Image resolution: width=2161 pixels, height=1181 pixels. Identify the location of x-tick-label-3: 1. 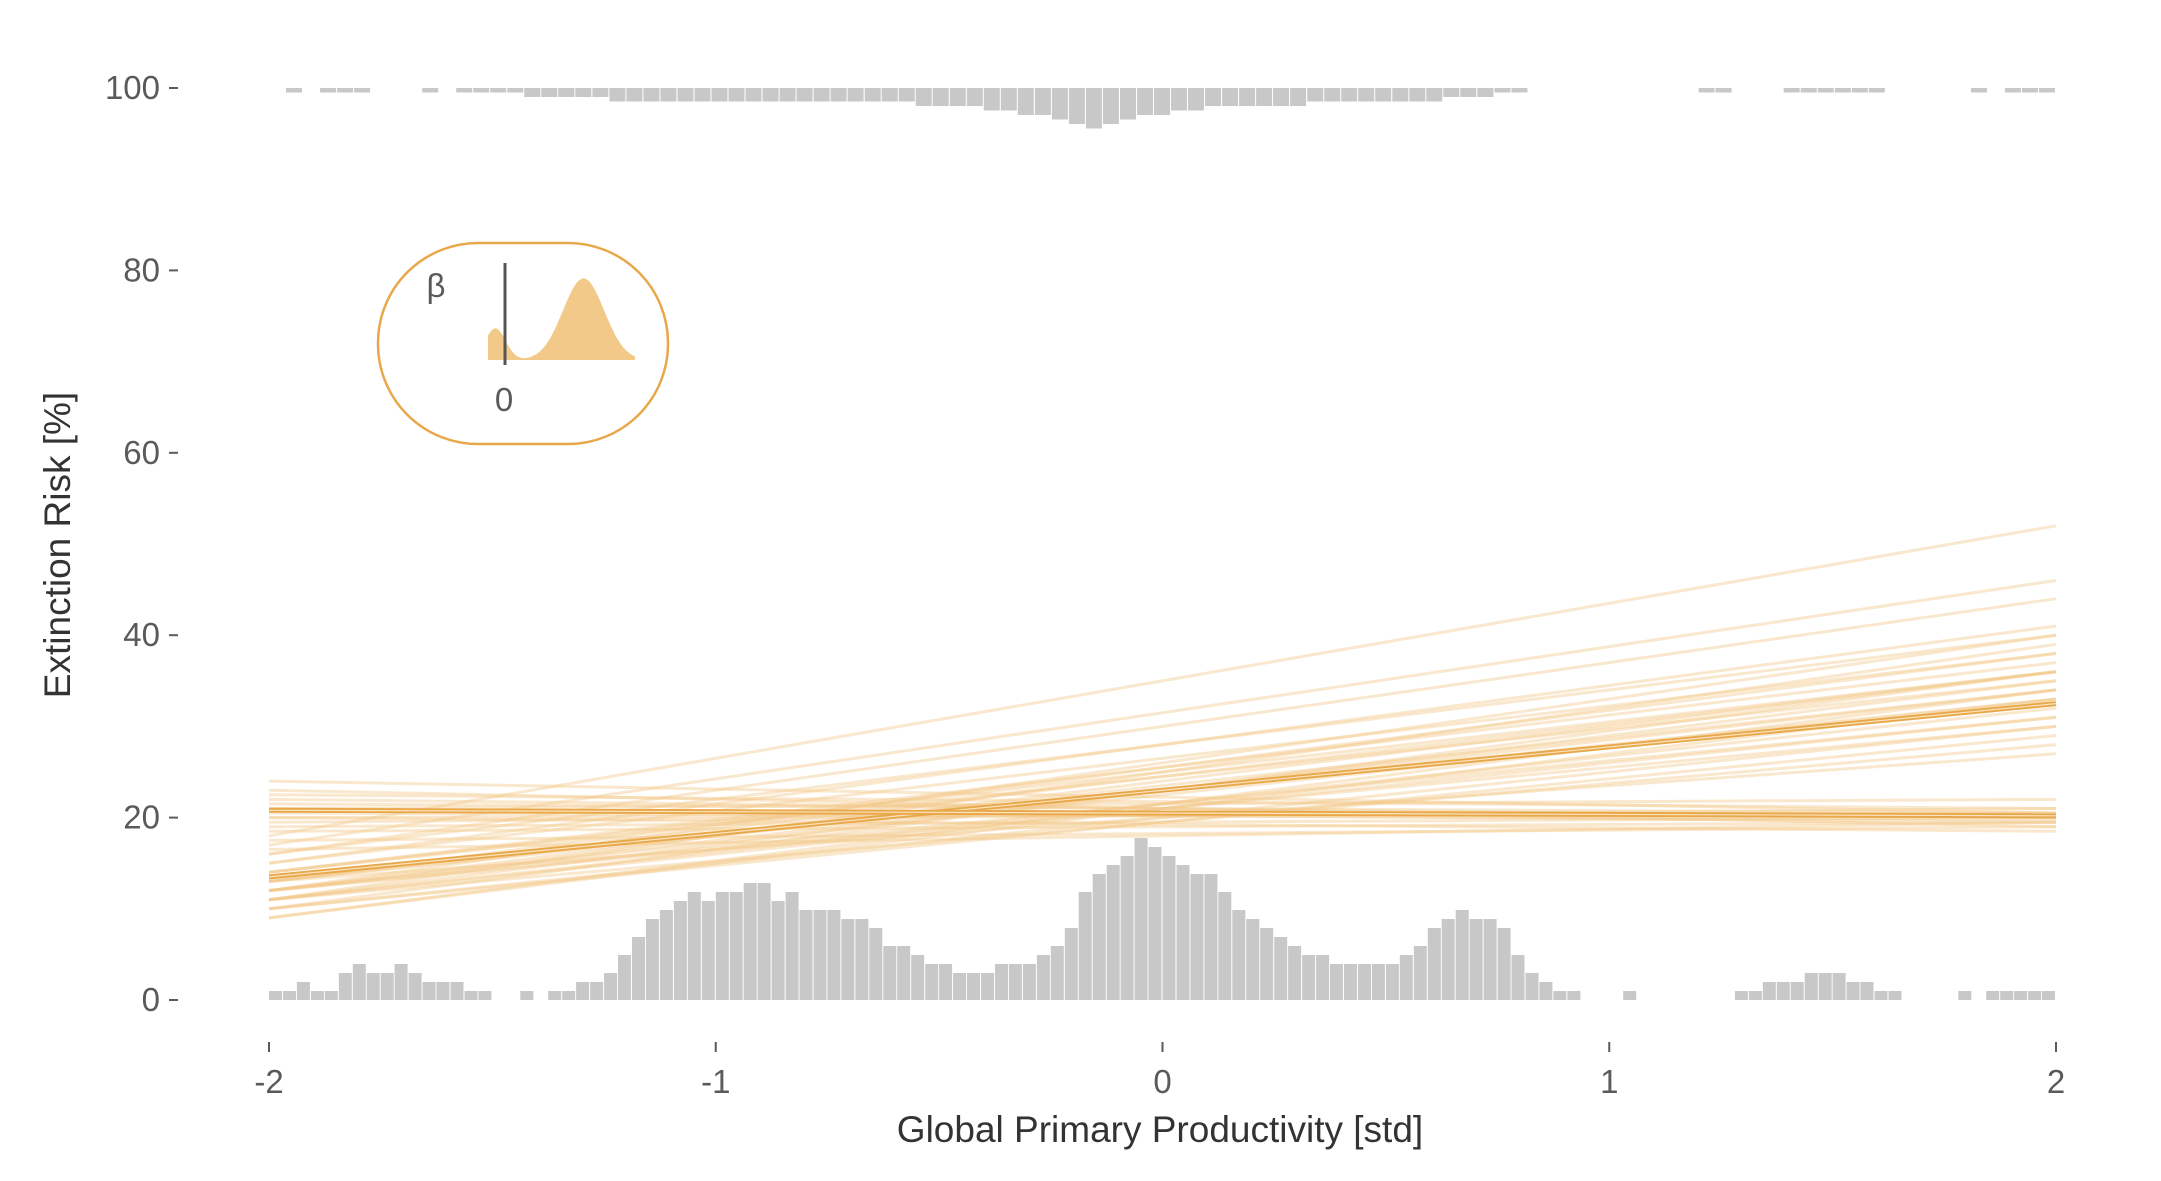
(1609, 1081).